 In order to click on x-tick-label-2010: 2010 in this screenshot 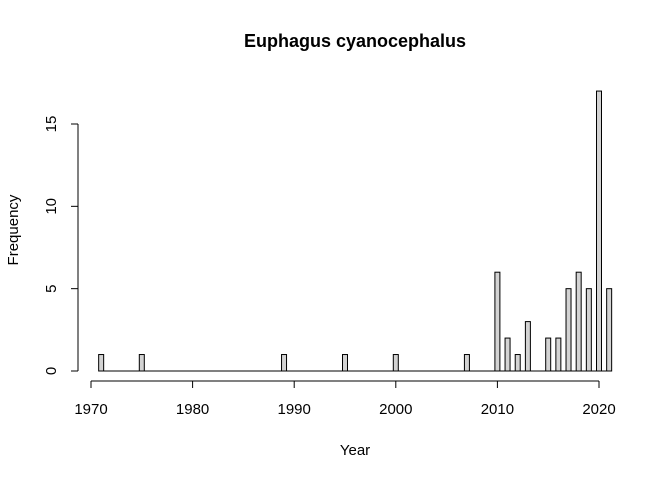, I will do `click(497, 409)`.